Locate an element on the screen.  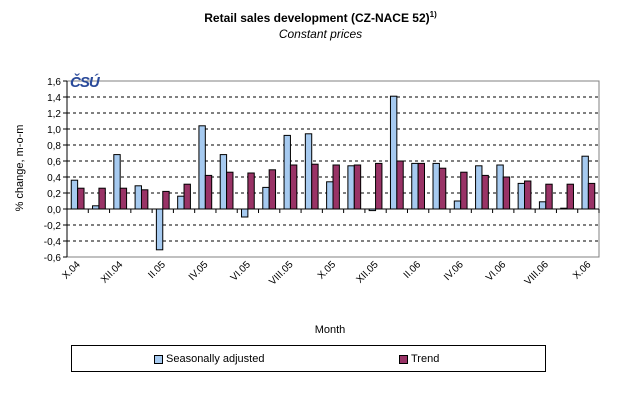
x-tick-label: VIII.06 is located at coordinates (537, 273).